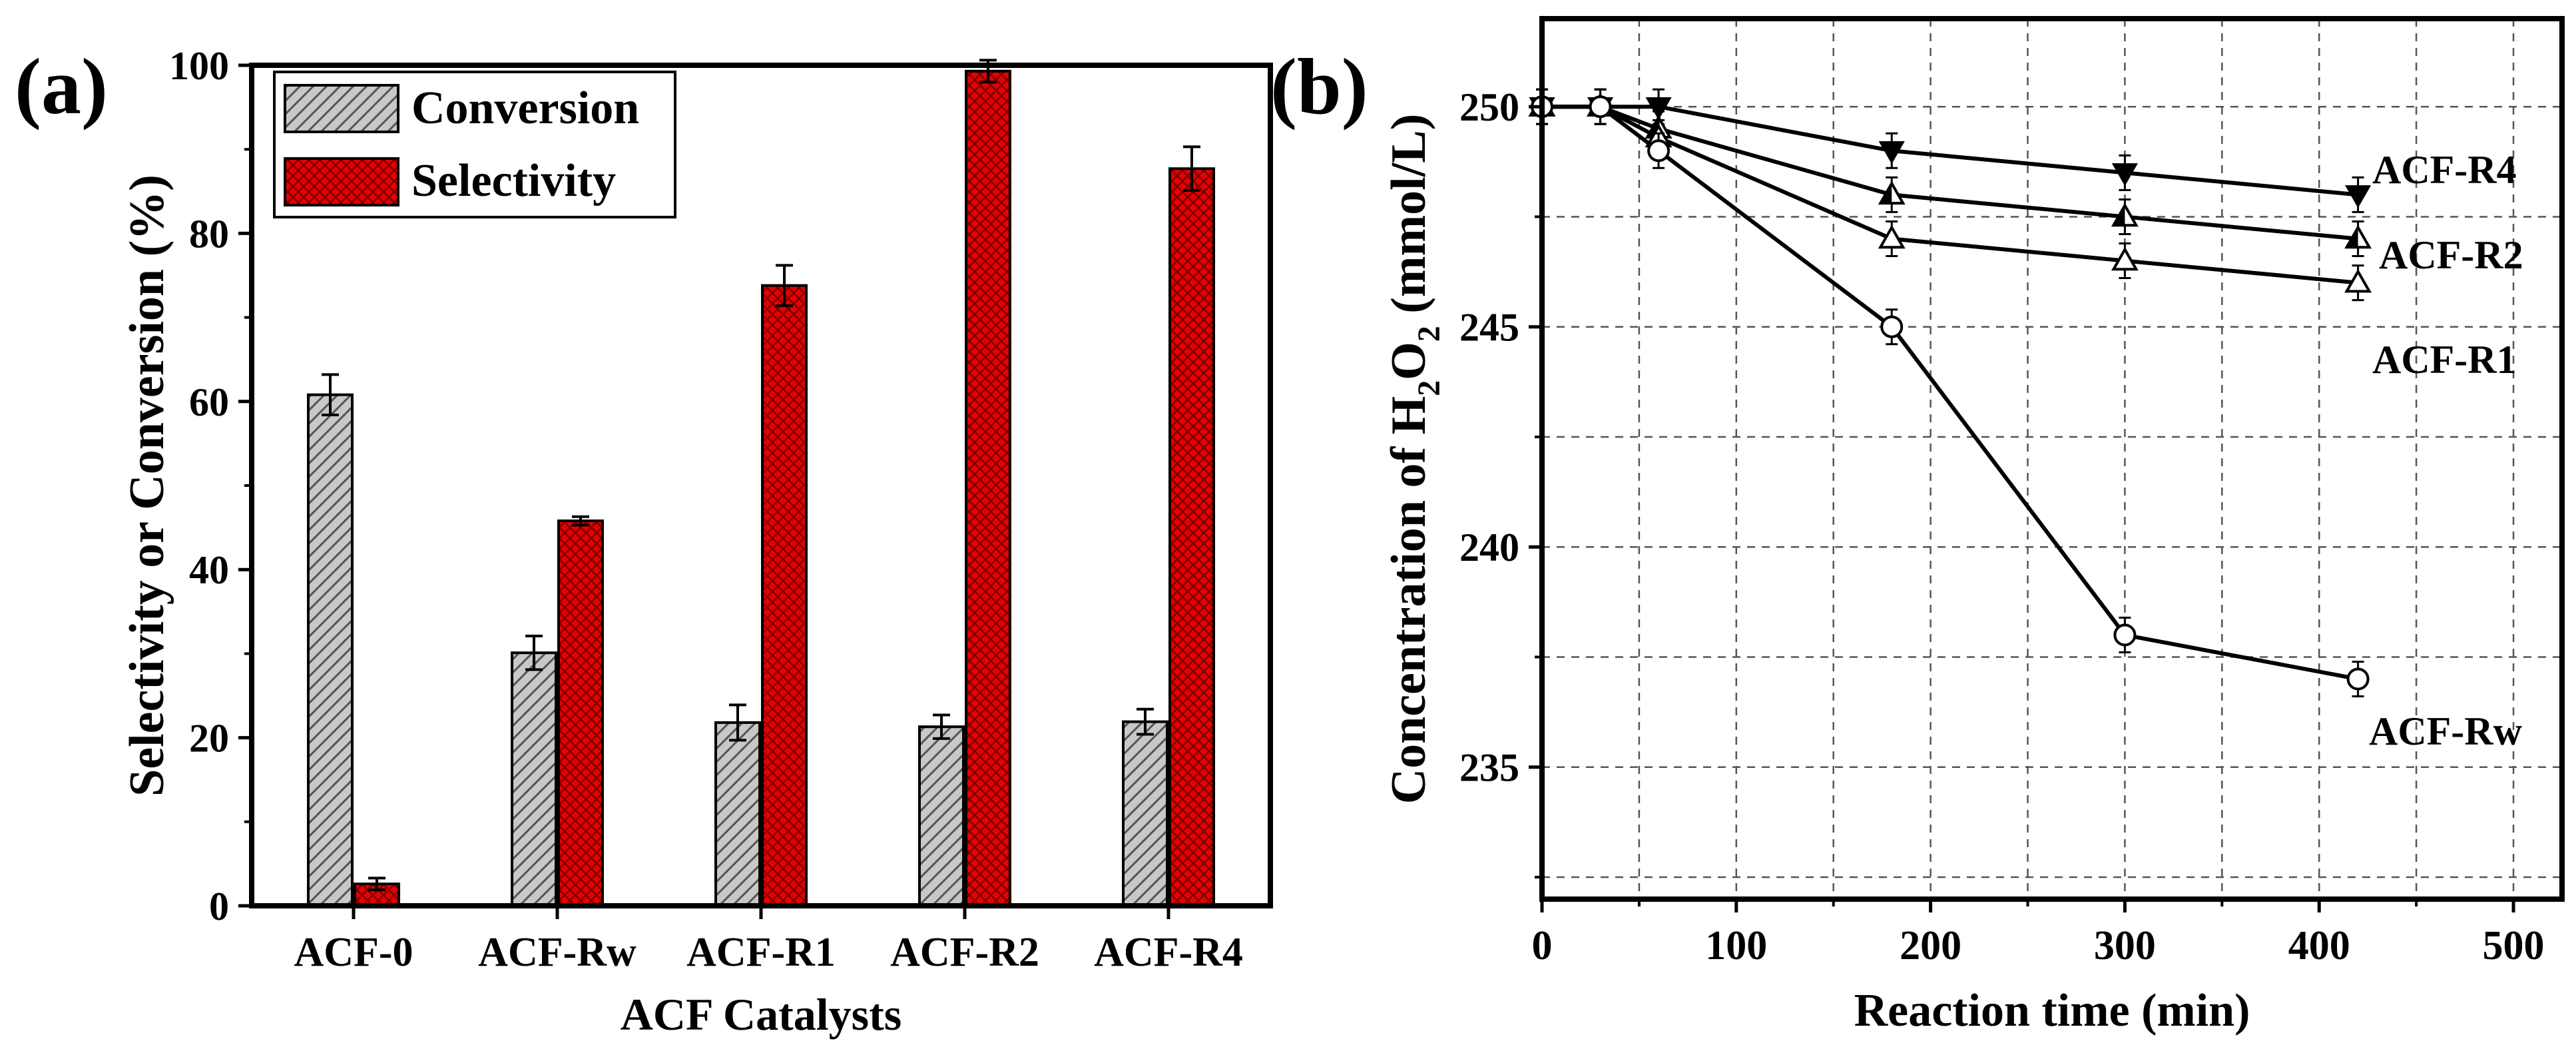 The height and width of the screenshot is (1055, 2576). What do you see at coordinates (377, 884) in the screenshot?
I see `errorbar-acf-0-selectivity` at bounding box center [377, 884].